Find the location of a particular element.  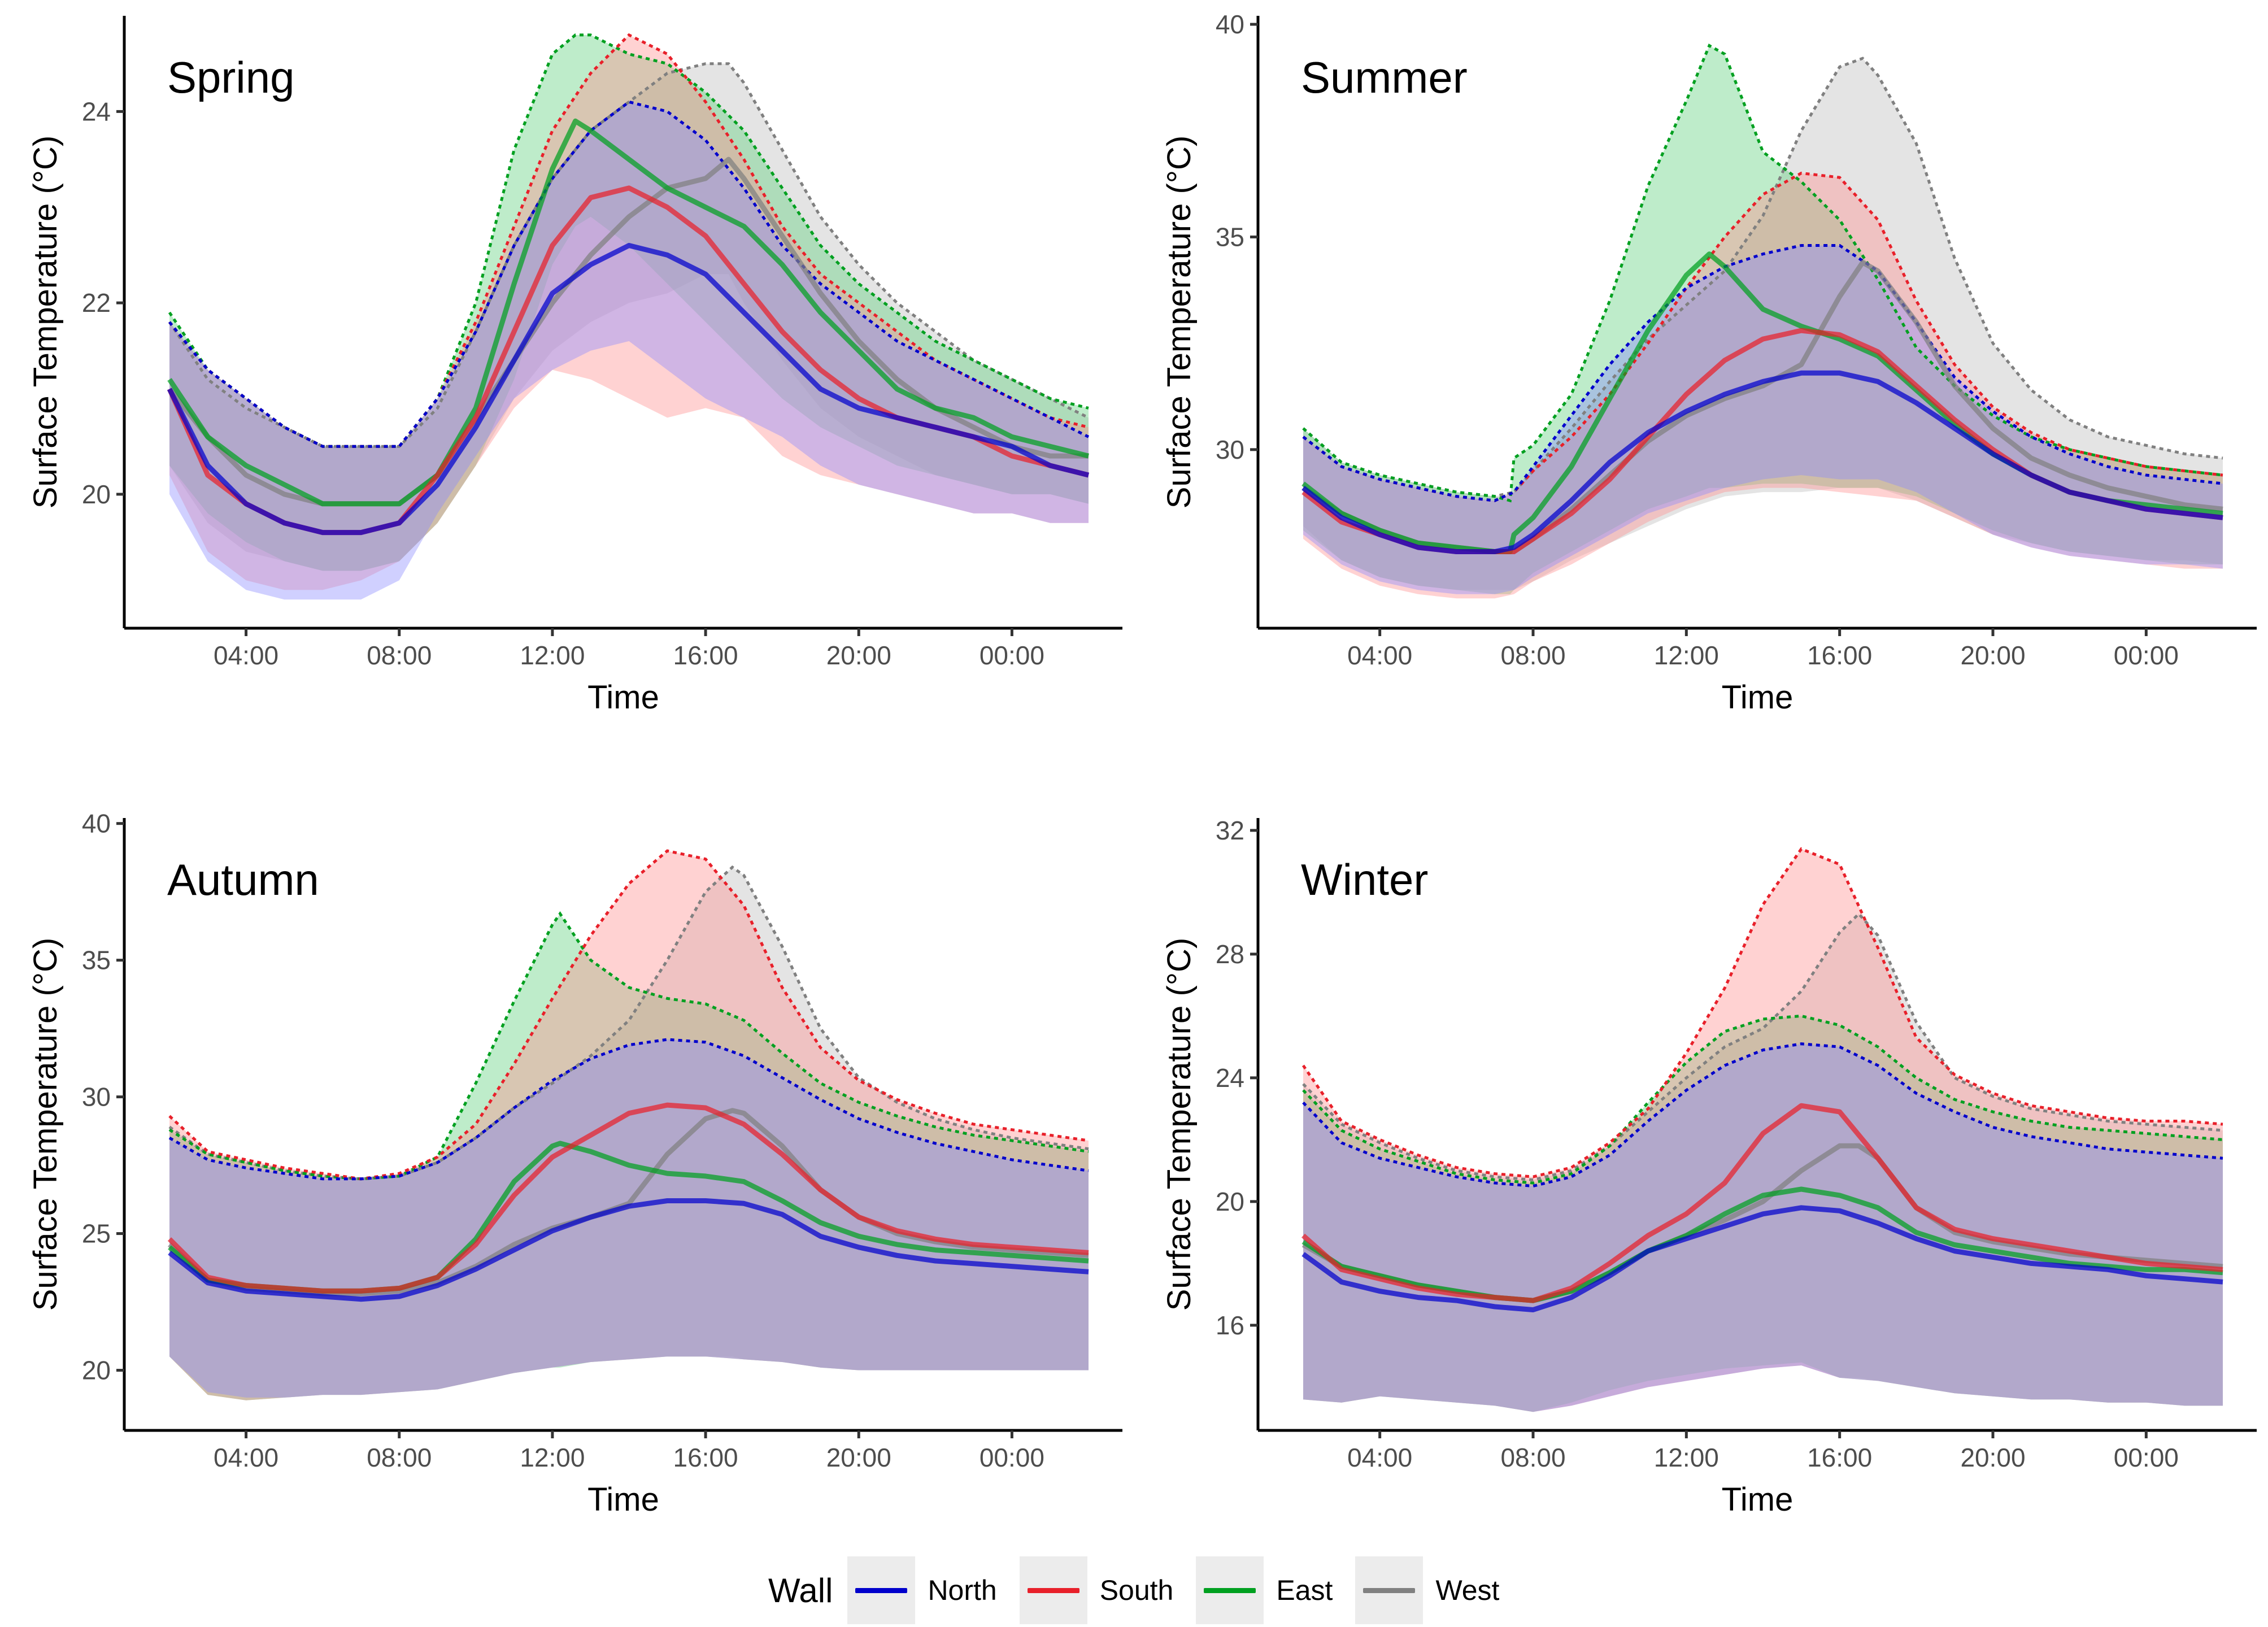

winter-upper-west is located at coordinates (1762, 1047).